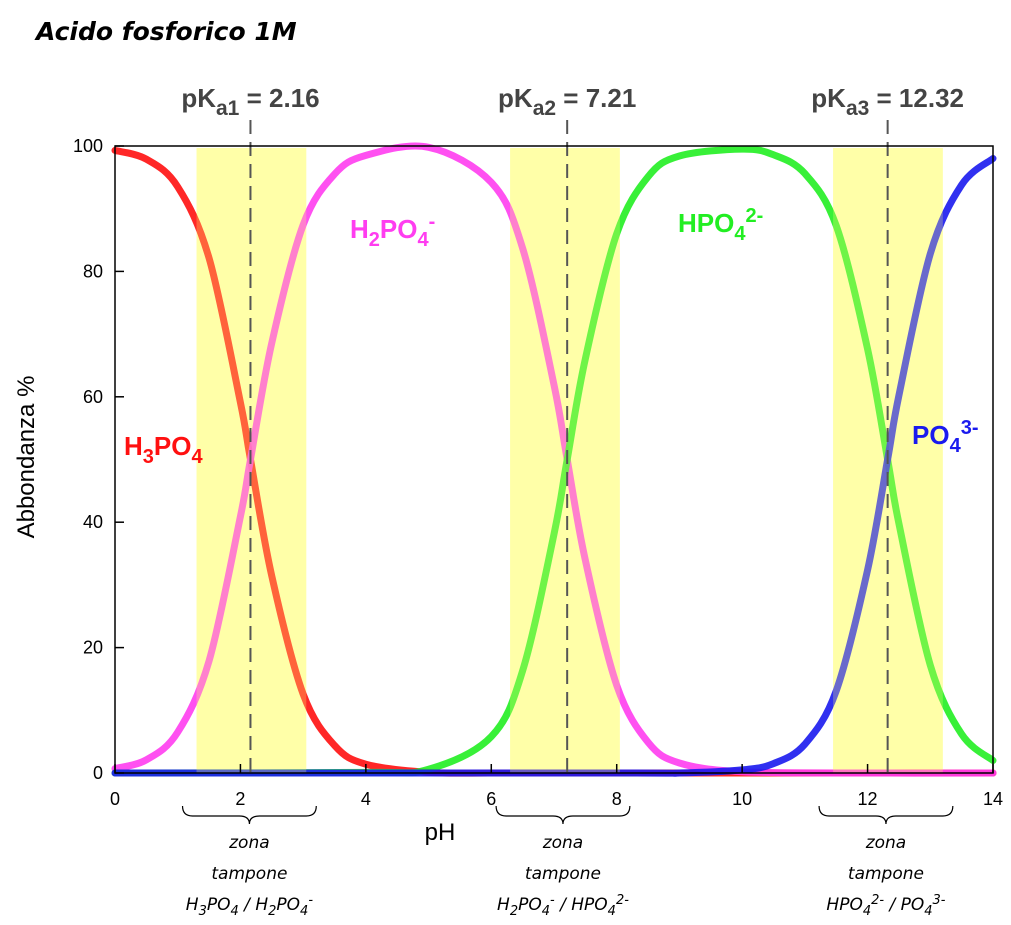  What do you see at coordinates (993, 799) in the screenshot?
I see `x-tick-label: 14` at bounding box center [993, 799].